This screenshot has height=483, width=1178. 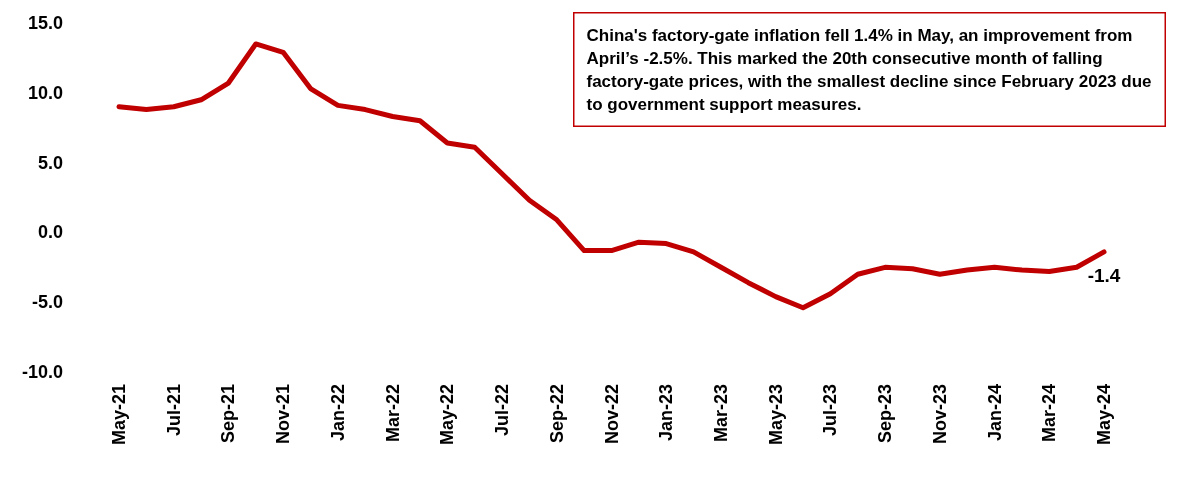 I want to click on x-tick-label: Nov-23, so click(x=939, y=414).